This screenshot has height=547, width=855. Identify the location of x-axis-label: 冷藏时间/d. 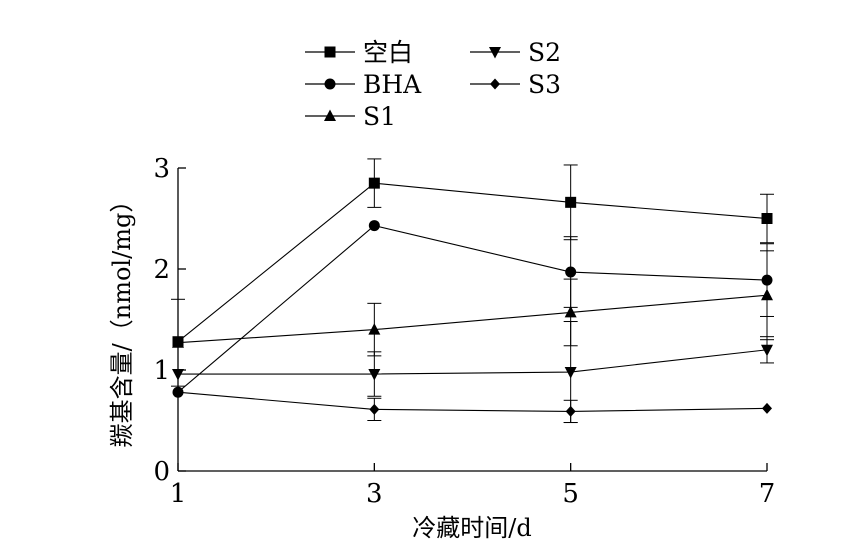
(471, 528).